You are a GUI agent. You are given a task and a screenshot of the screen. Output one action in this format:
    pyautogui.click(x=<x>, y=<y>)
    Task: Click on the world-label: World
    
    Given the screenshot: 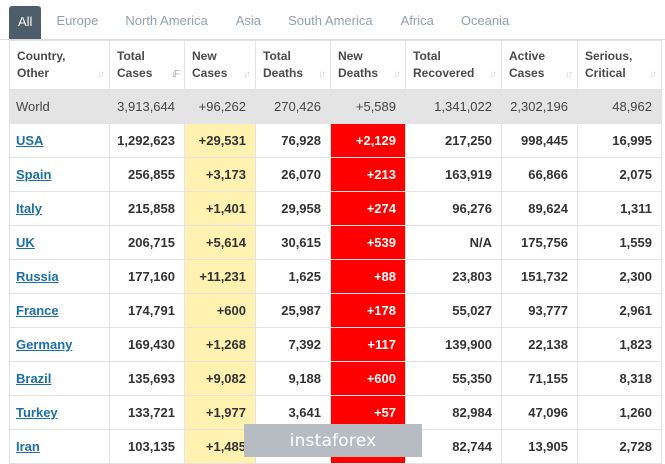 What is the action you would take?
    pyautogui.click(x=59, y=106)
    